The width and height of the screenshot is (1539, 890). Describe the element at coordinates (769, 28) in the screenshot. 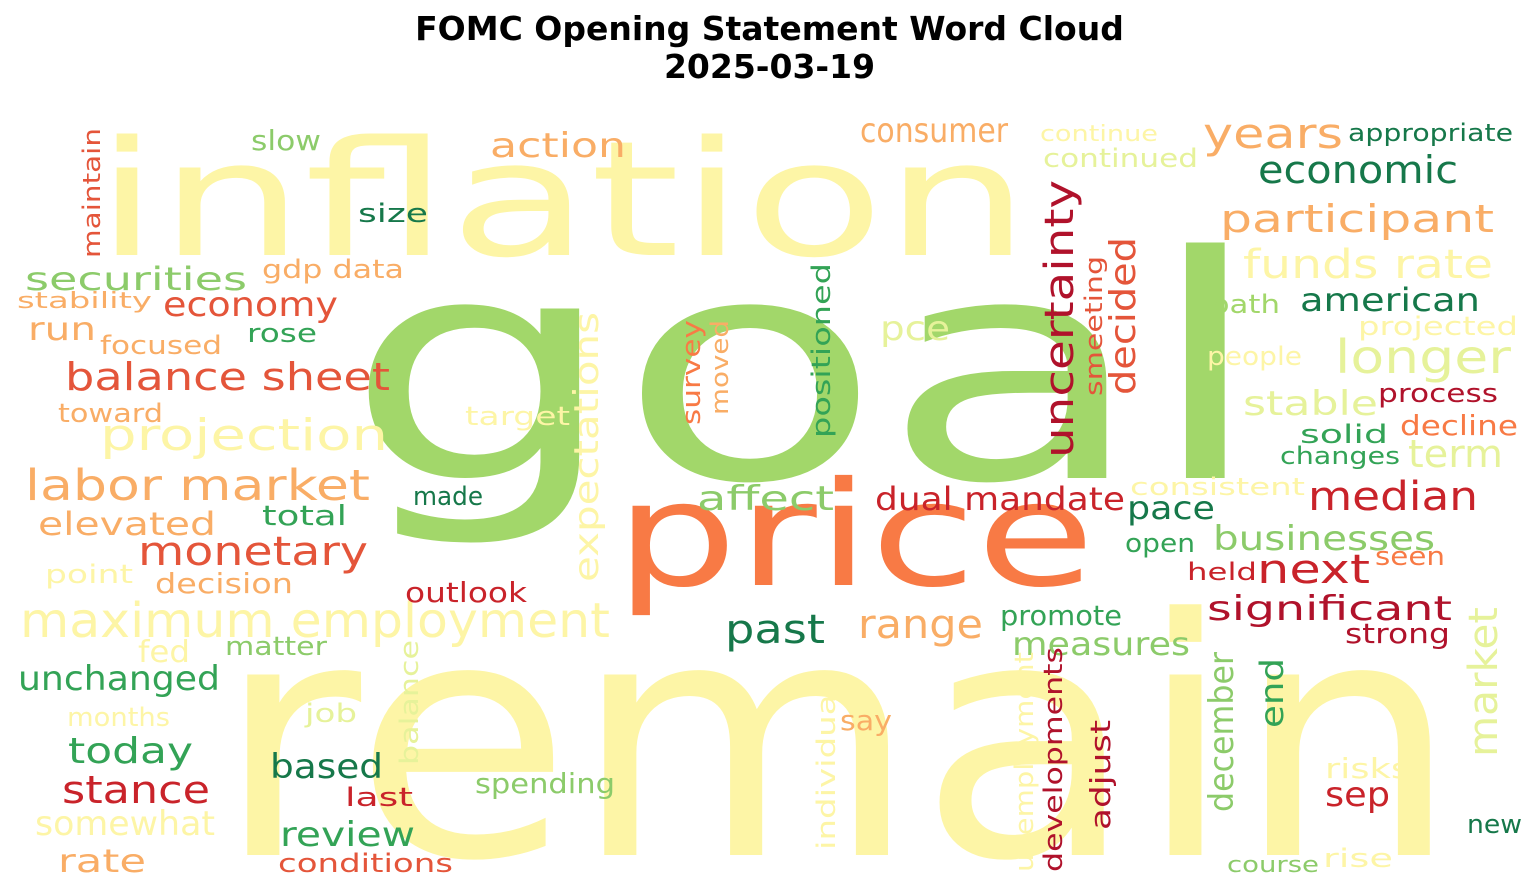

I see `title-line-1: FOMC Opening Statement Word Cloud` at that location.